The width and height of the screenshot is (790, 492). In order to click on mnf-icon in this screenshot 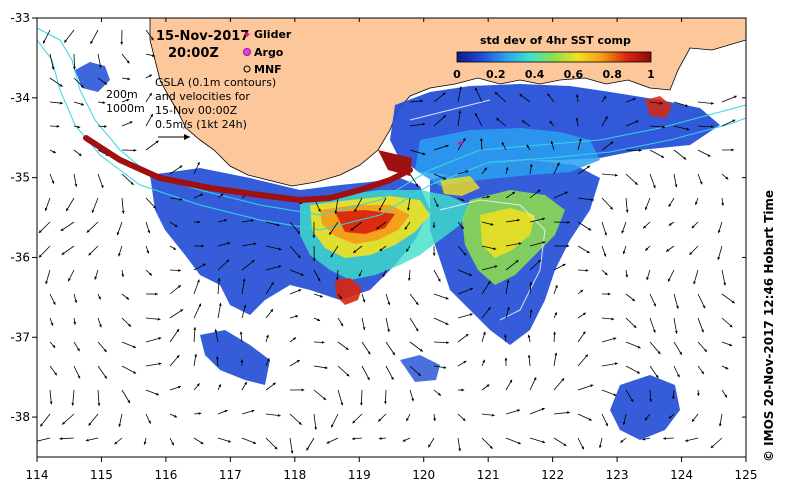, I will do `click(247, 69)`.